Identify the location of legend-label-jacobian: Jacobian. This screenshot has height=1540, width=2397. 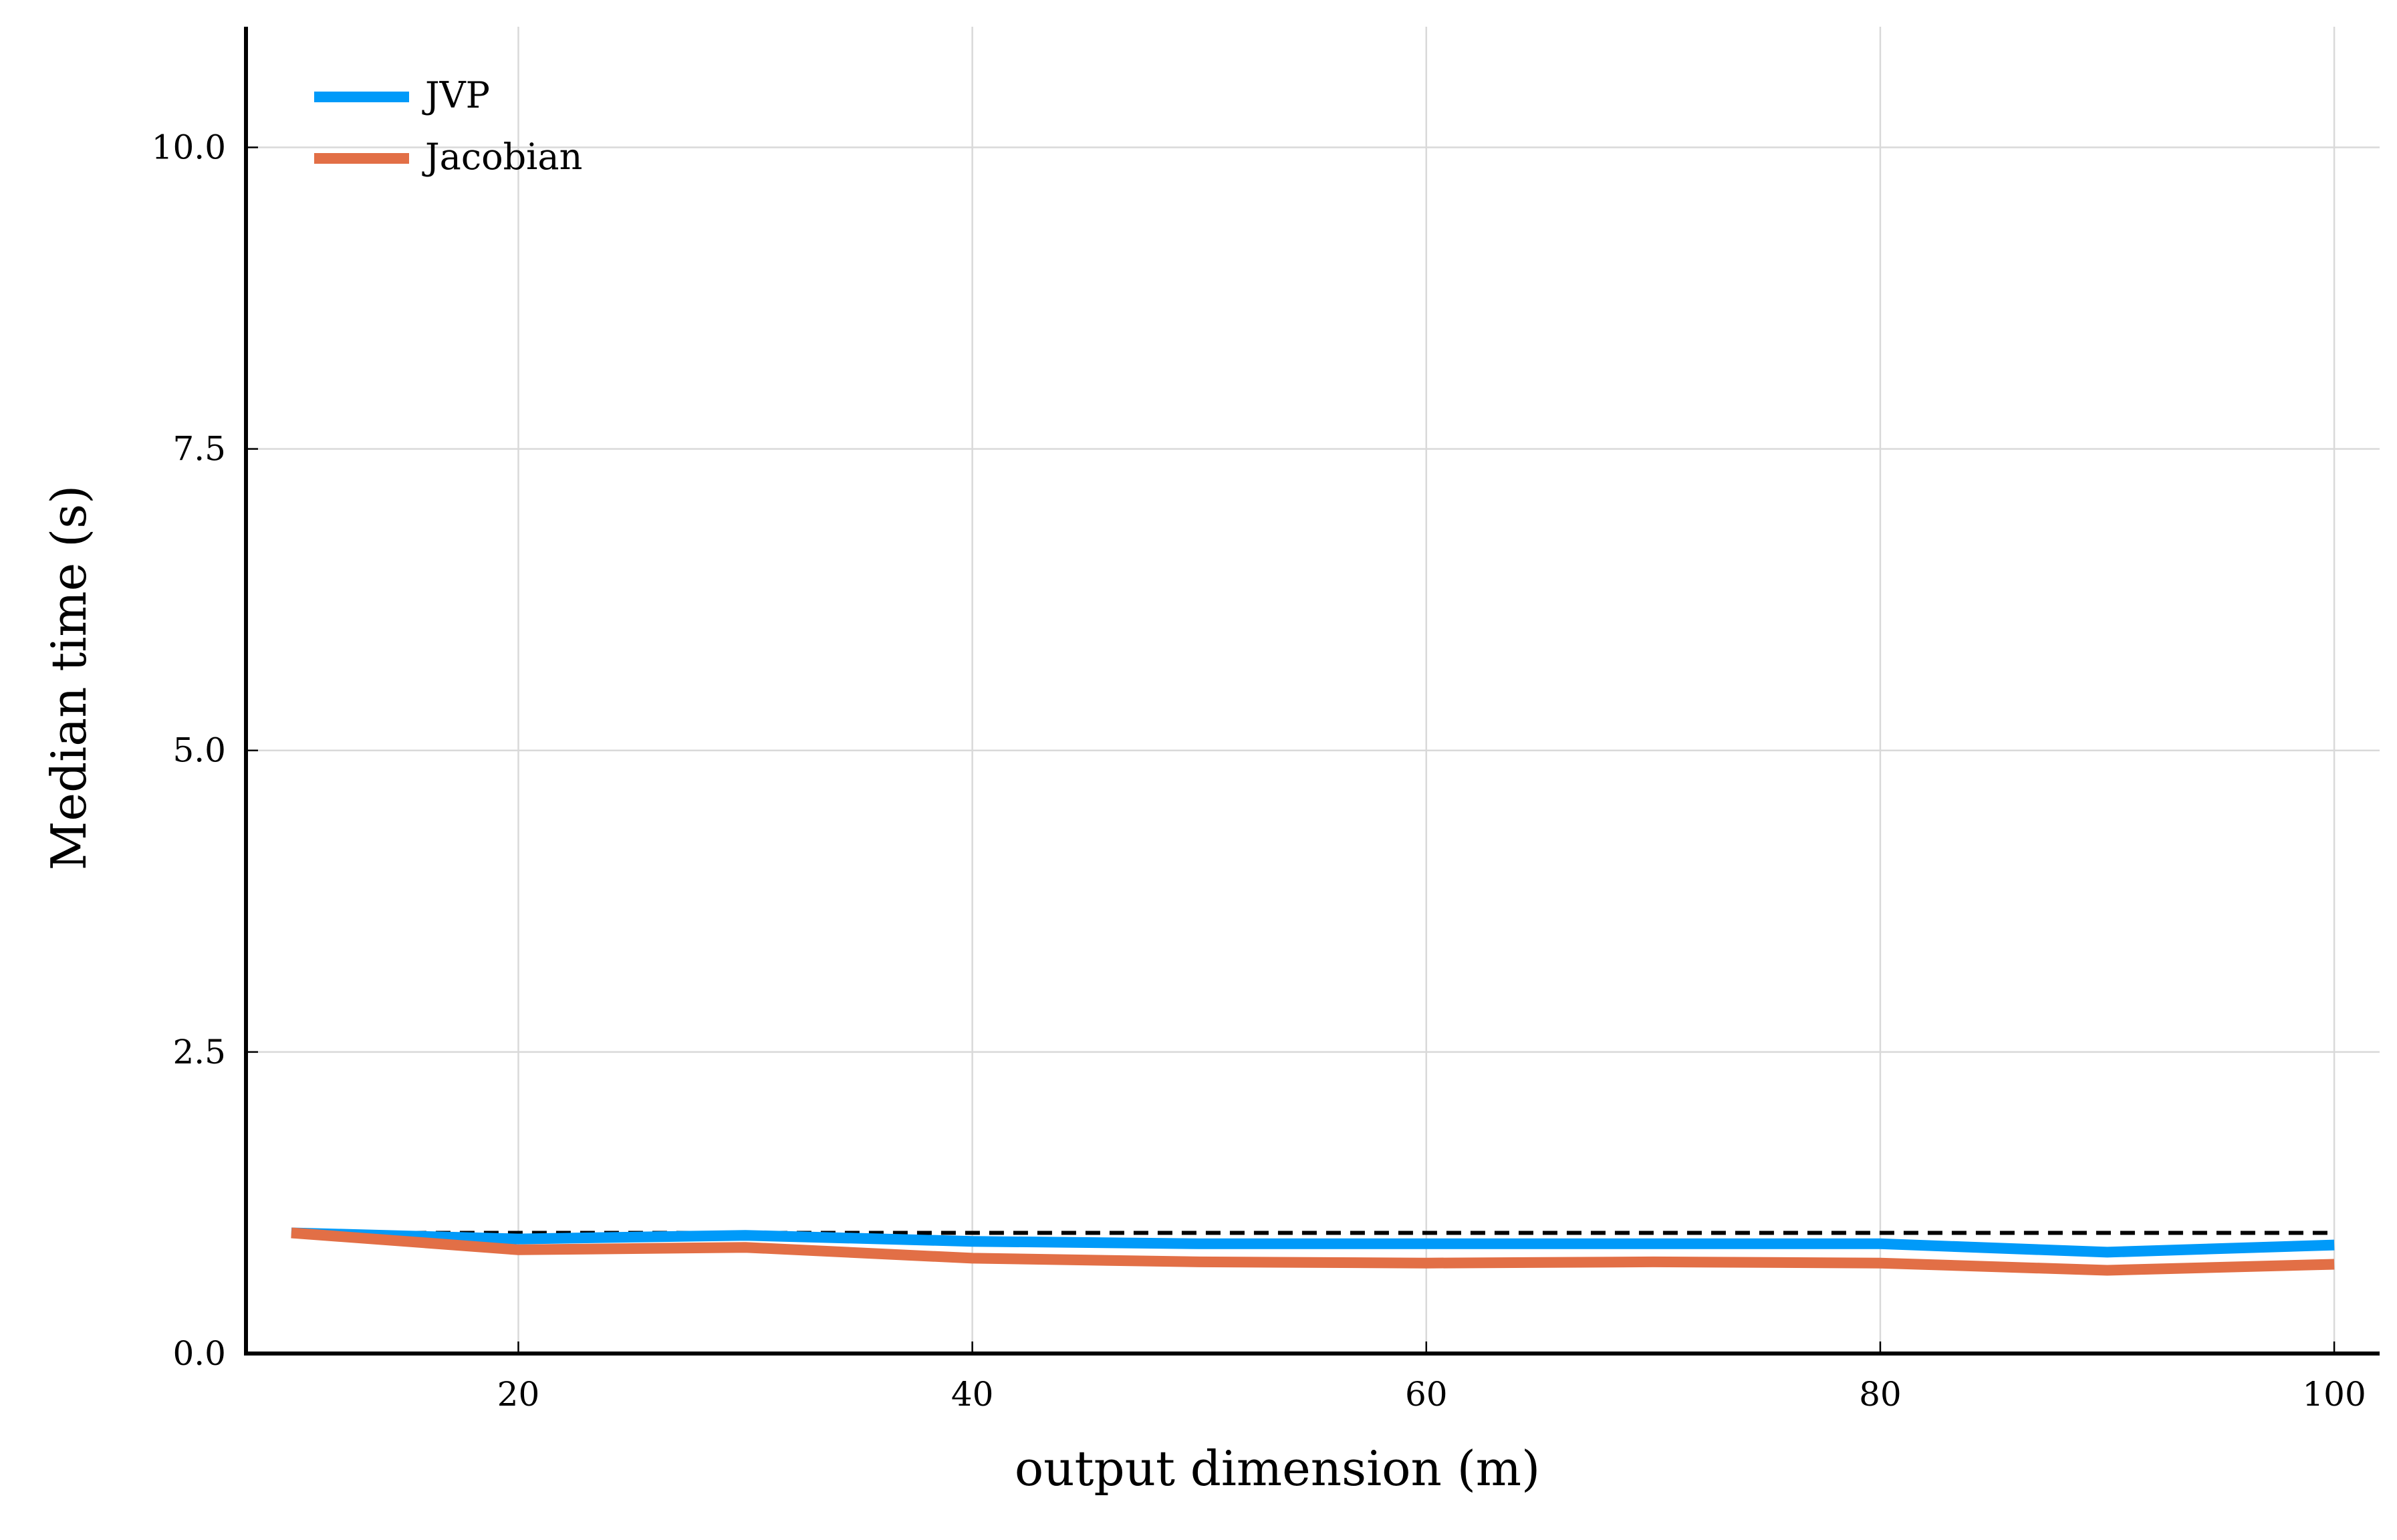
(502, 157).